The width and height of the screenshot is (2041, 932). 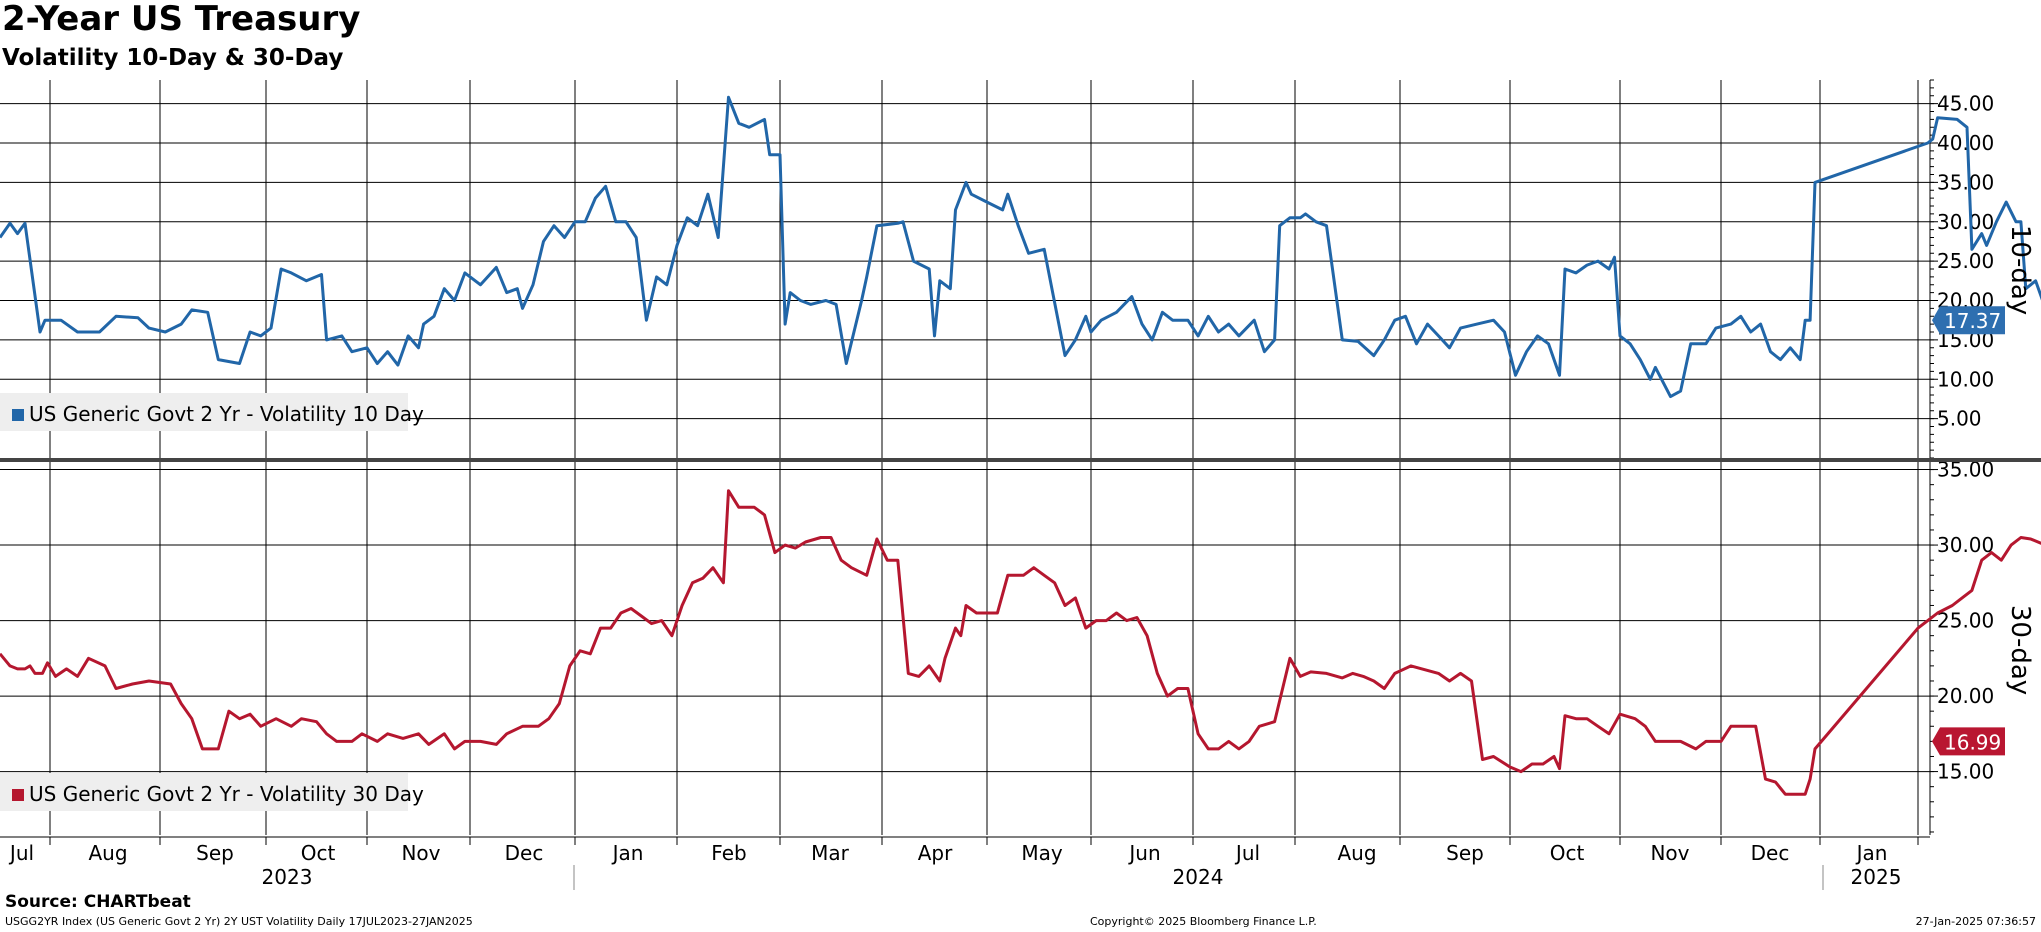 What do you see at coordinates (2020, 270) in the screenshot?
I see `axis-label-10day: 10-day` at bounding box center [2020, 270].